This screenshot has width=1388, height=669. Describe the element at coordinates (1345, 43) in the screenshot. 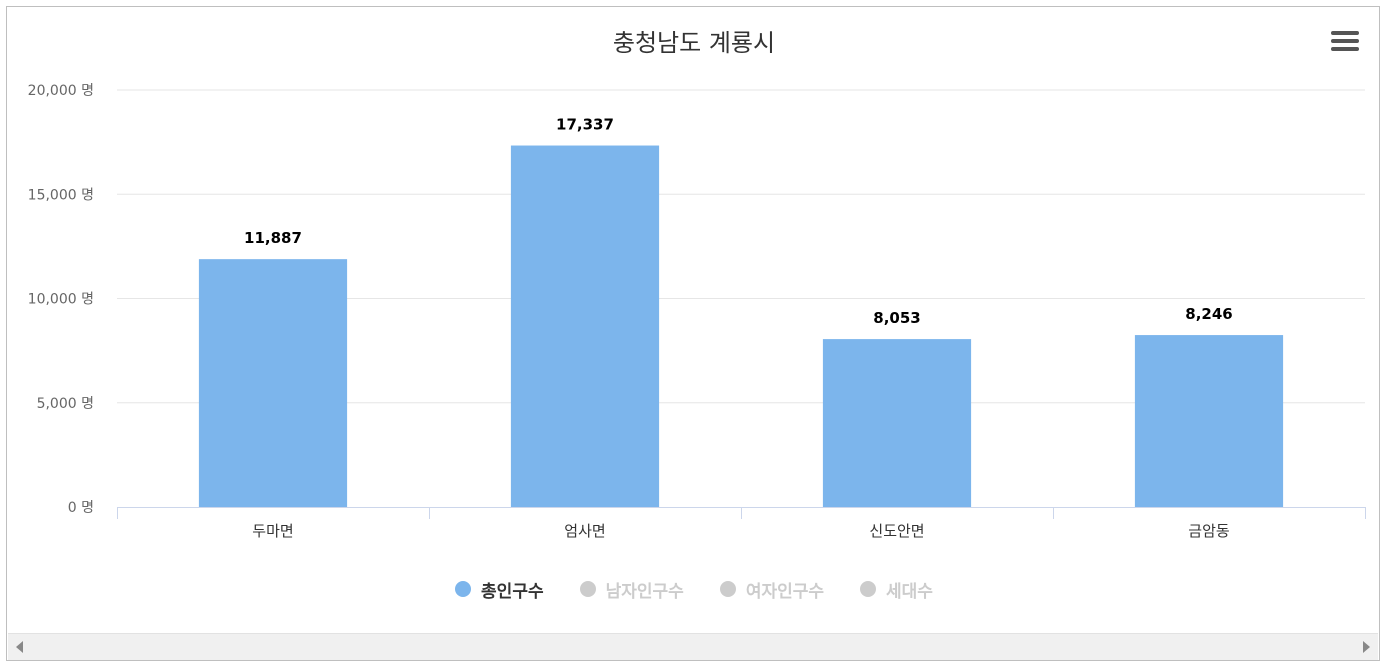

I see `hamburger-menu-icon` at that location.